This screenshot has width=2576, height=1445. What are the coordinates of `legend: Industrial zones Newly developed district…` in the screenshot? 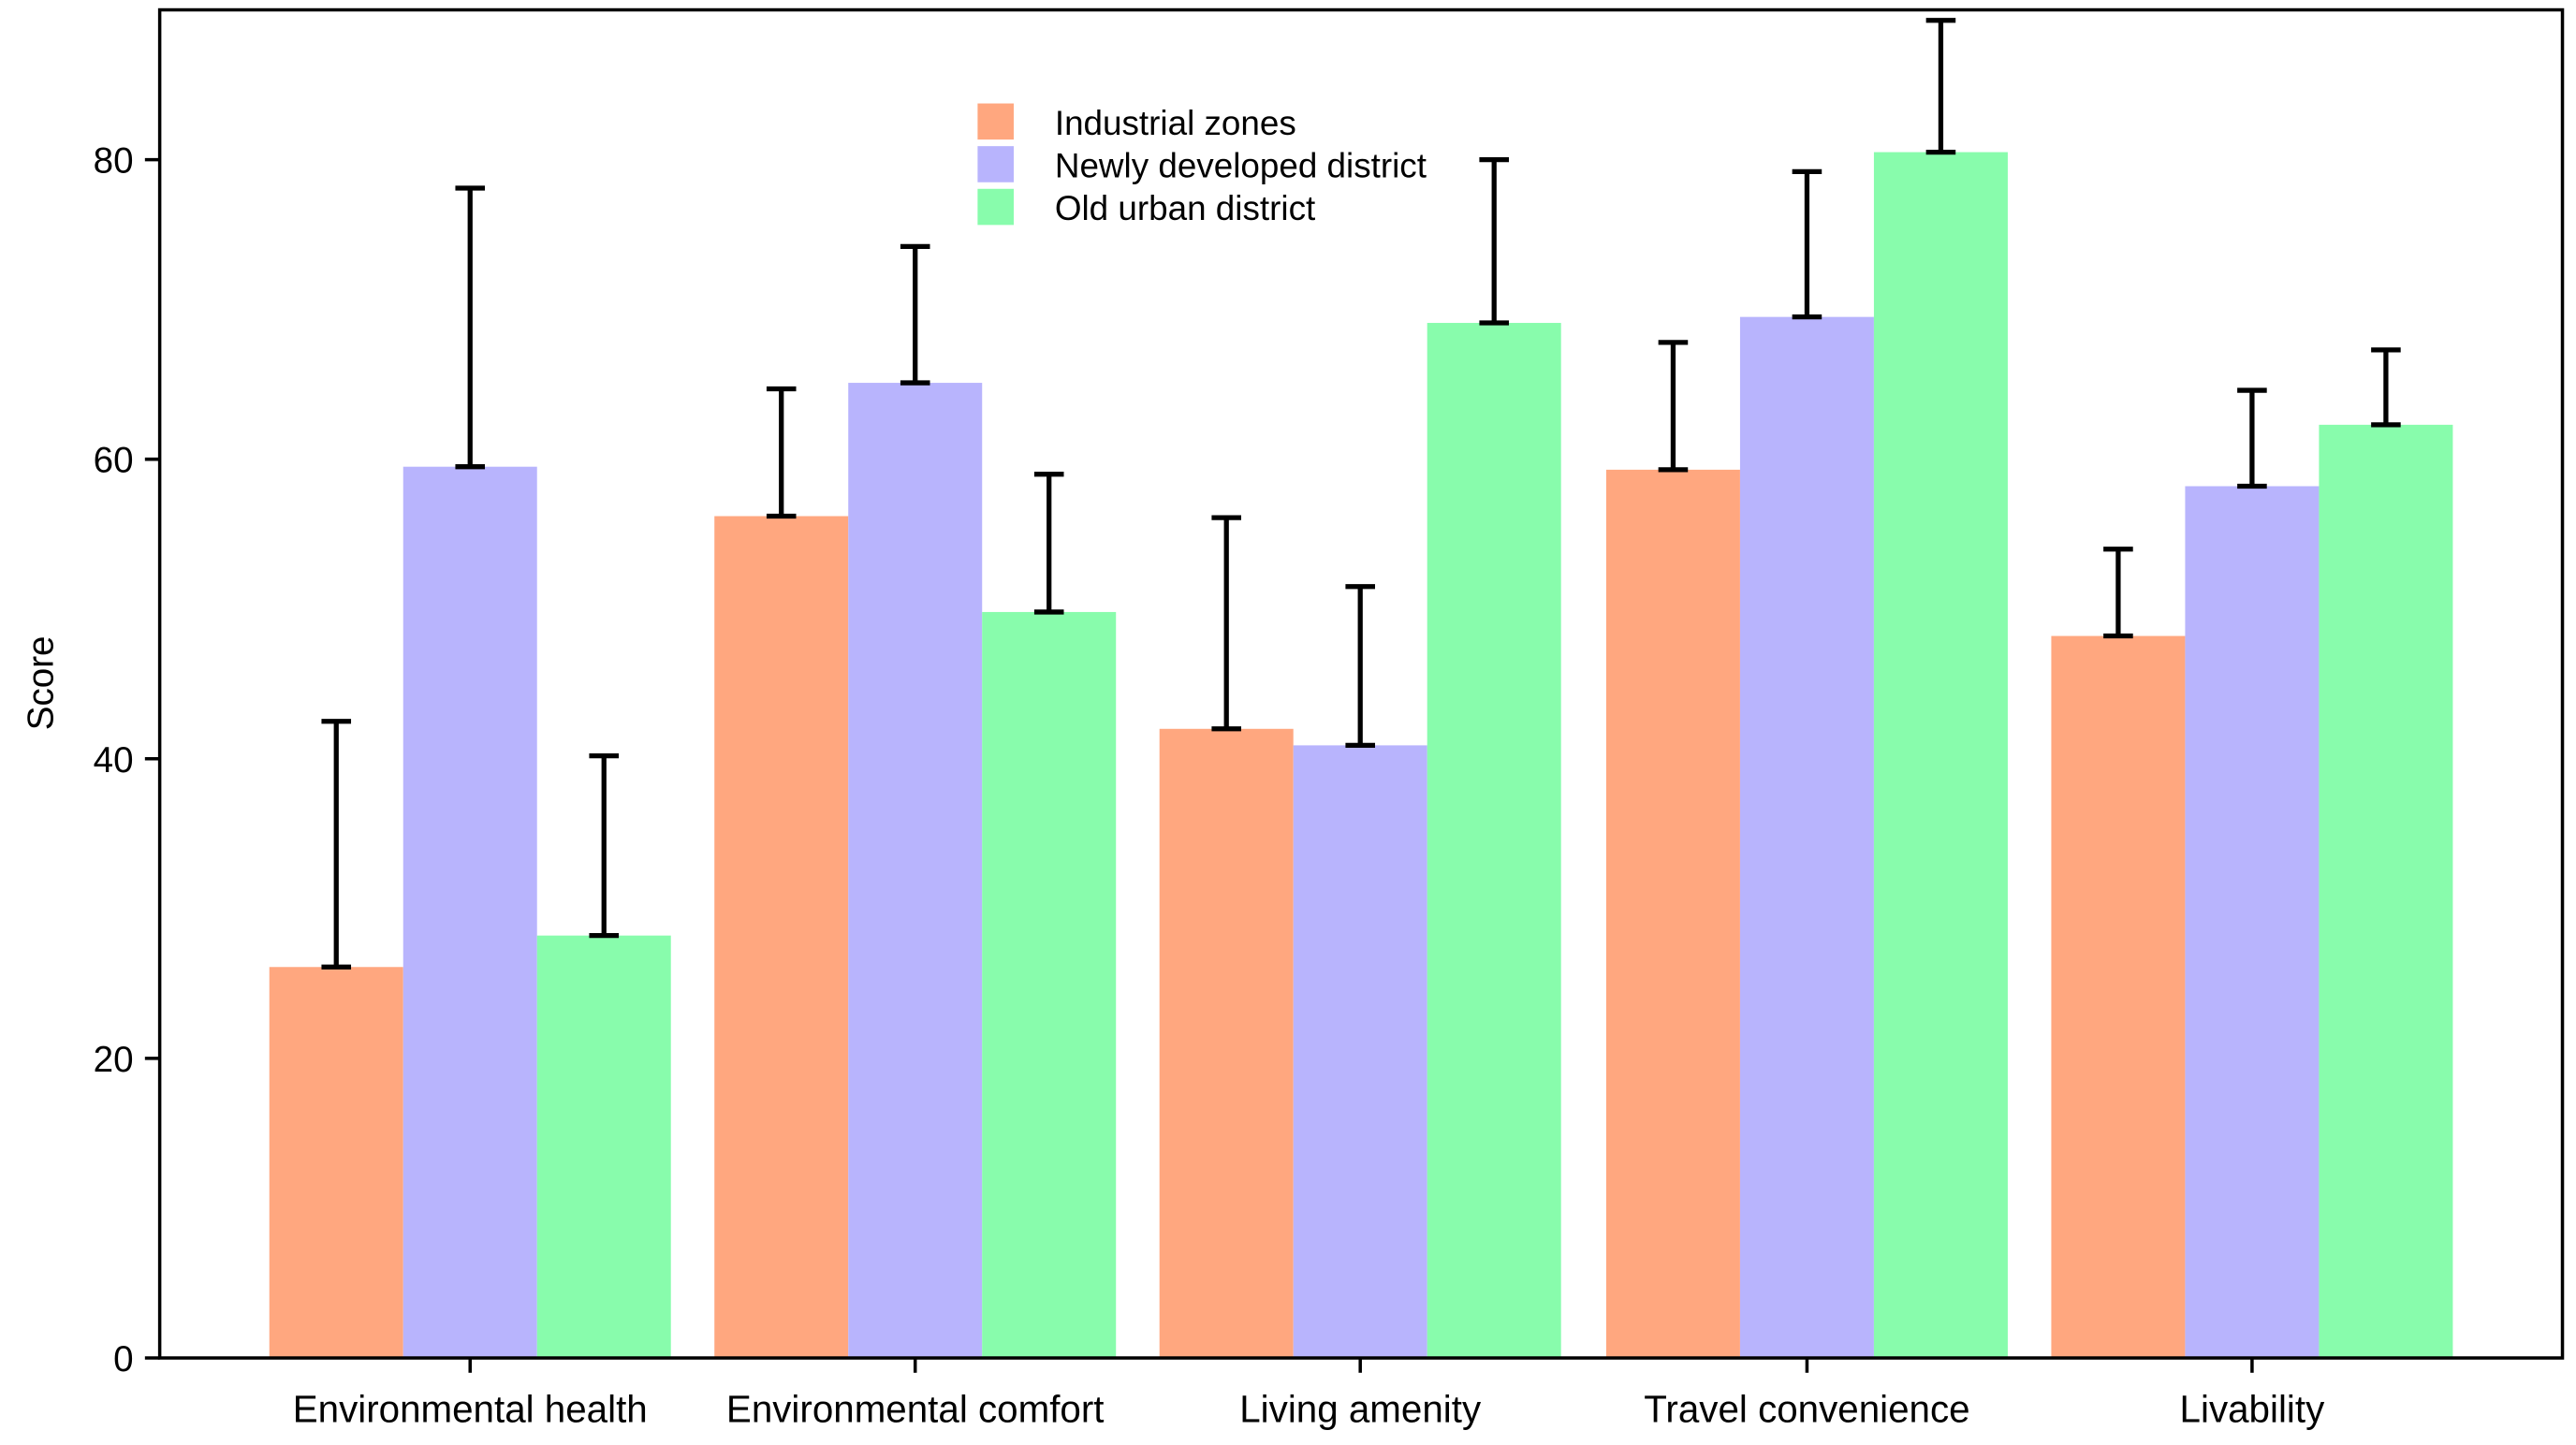 It's located at (1202, 165).